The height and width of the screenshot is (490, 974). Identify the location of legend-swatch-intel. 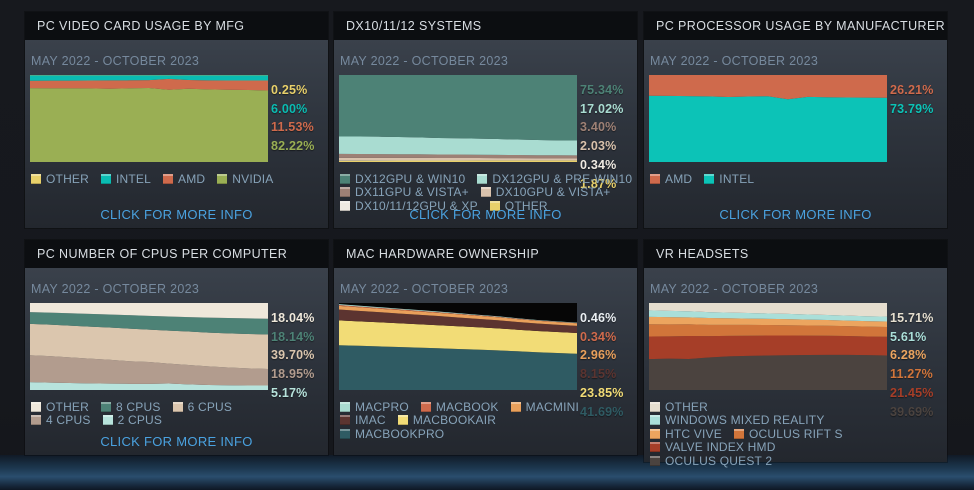
(106, 178).